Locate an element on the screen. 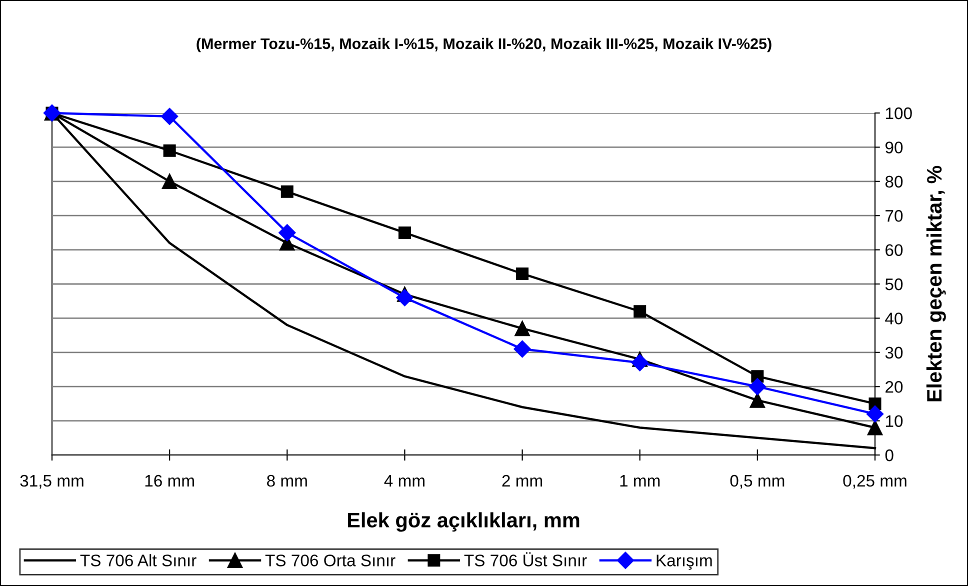  chart-title: (Mermer Tozu-%15, Mozaik I-%15, Mozaik II-%20, Mozaik III-%25, Mozaik IV-%25) is located at coordinates (484, 45).